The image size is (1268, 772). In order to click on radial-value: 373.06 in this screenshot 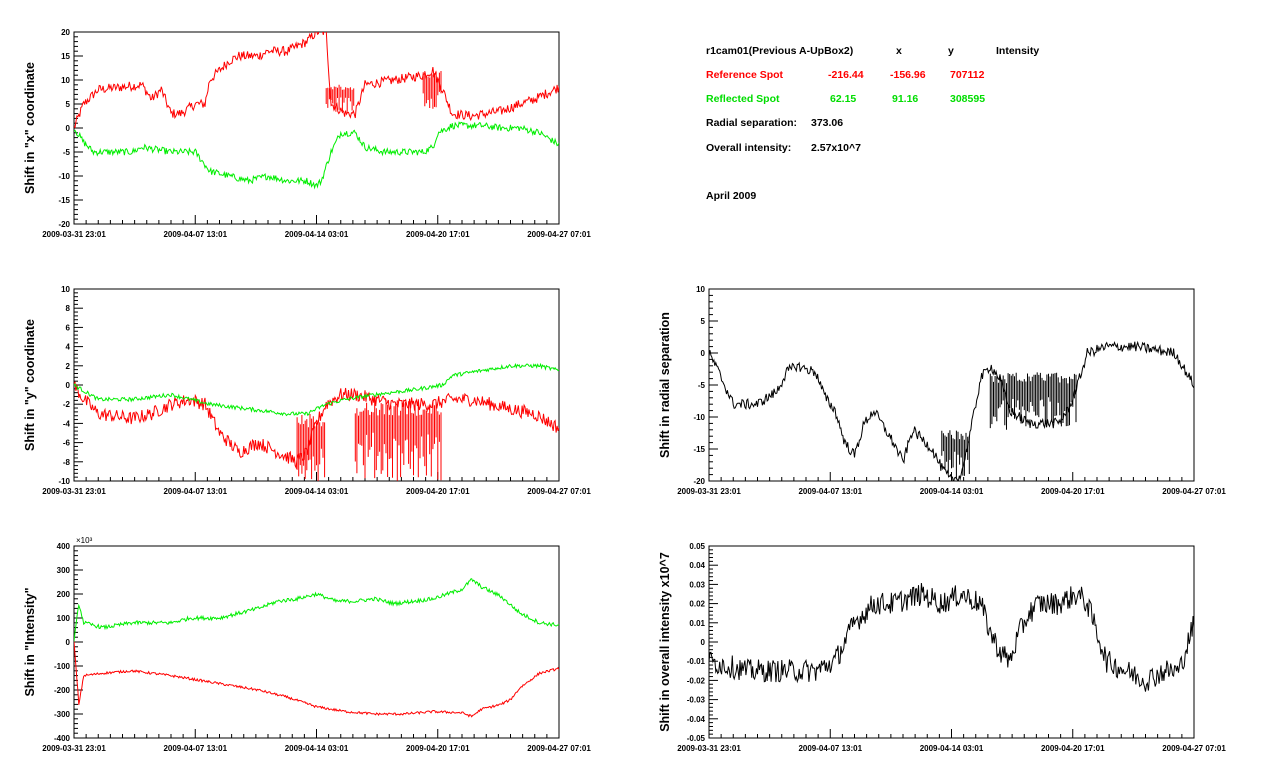, I will do `click(827, 123)`.